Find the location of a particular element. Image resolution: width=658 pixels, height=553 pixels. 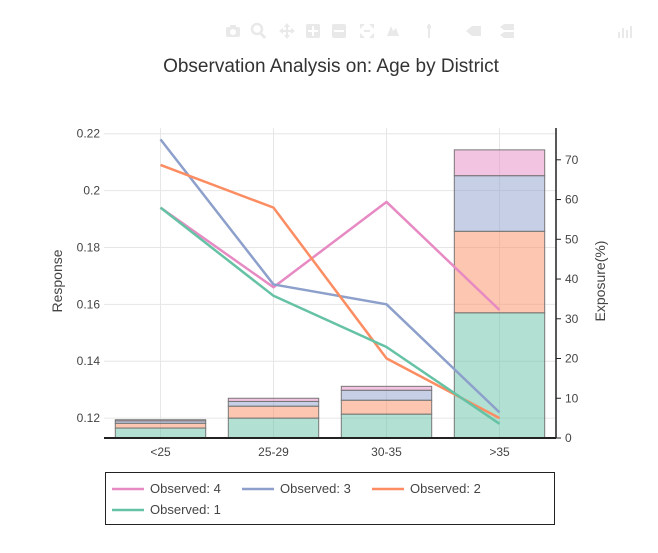

autoscale-icon is located at coordinates (367, 31).